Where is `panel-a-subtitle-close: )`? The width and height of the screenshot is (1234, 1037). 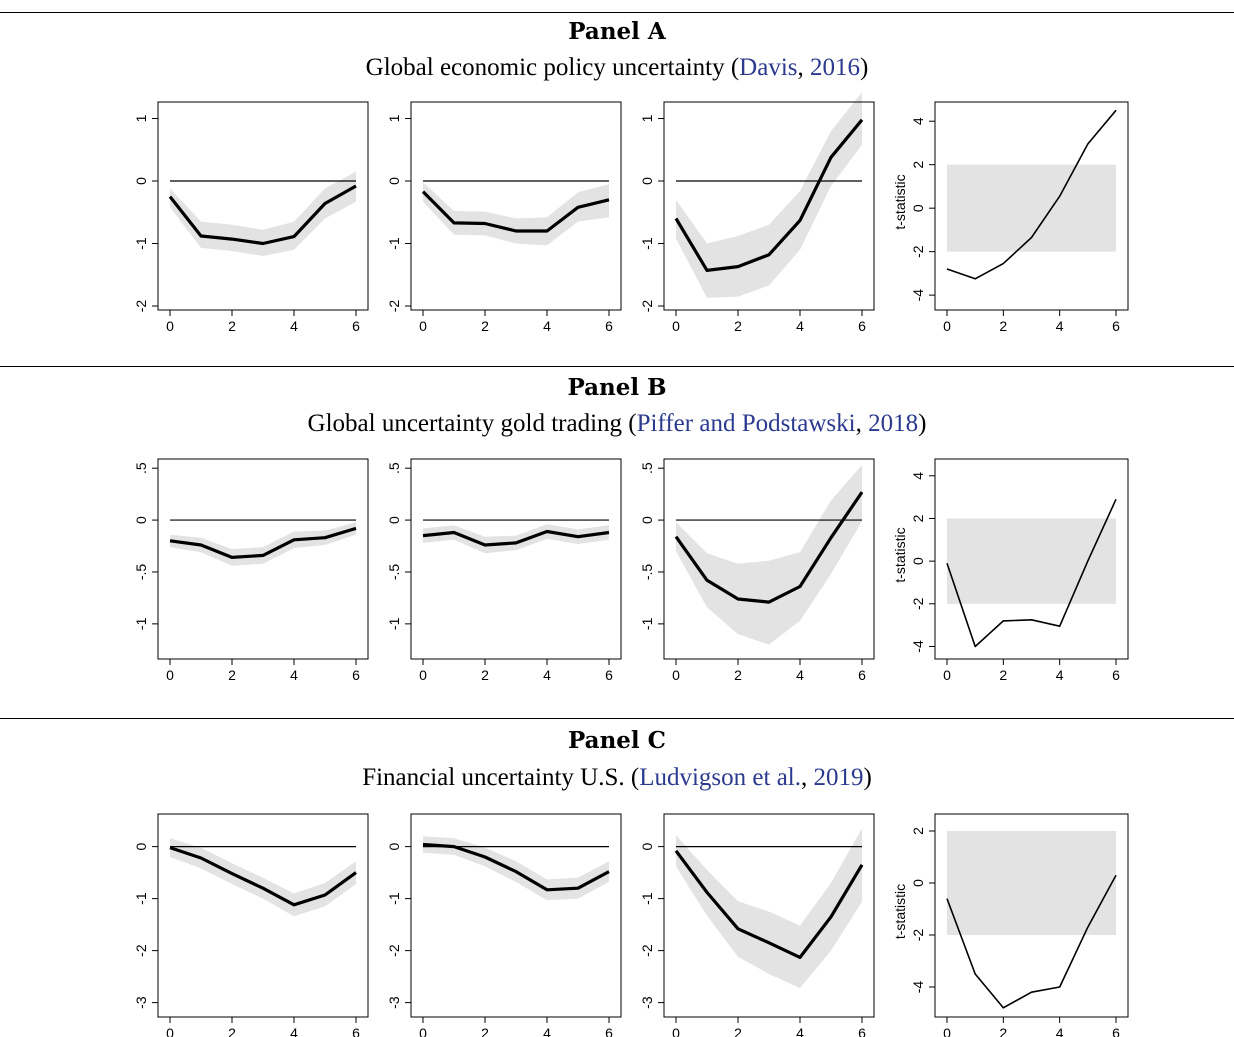
panel-a-subtitle-close: ) is located at coordinates (864, 67).